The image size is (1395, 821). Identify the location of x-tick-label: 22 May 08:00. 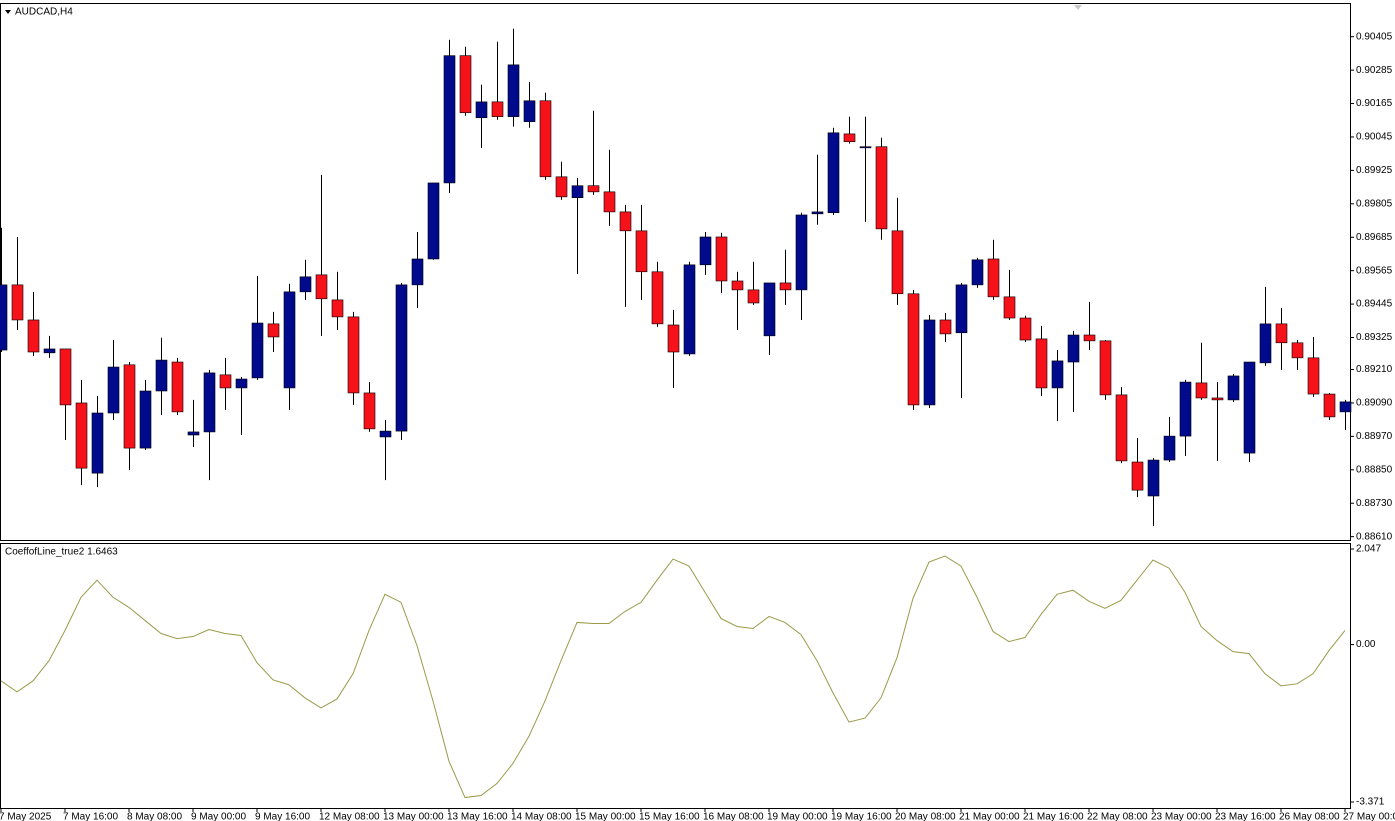
(1117, 816).